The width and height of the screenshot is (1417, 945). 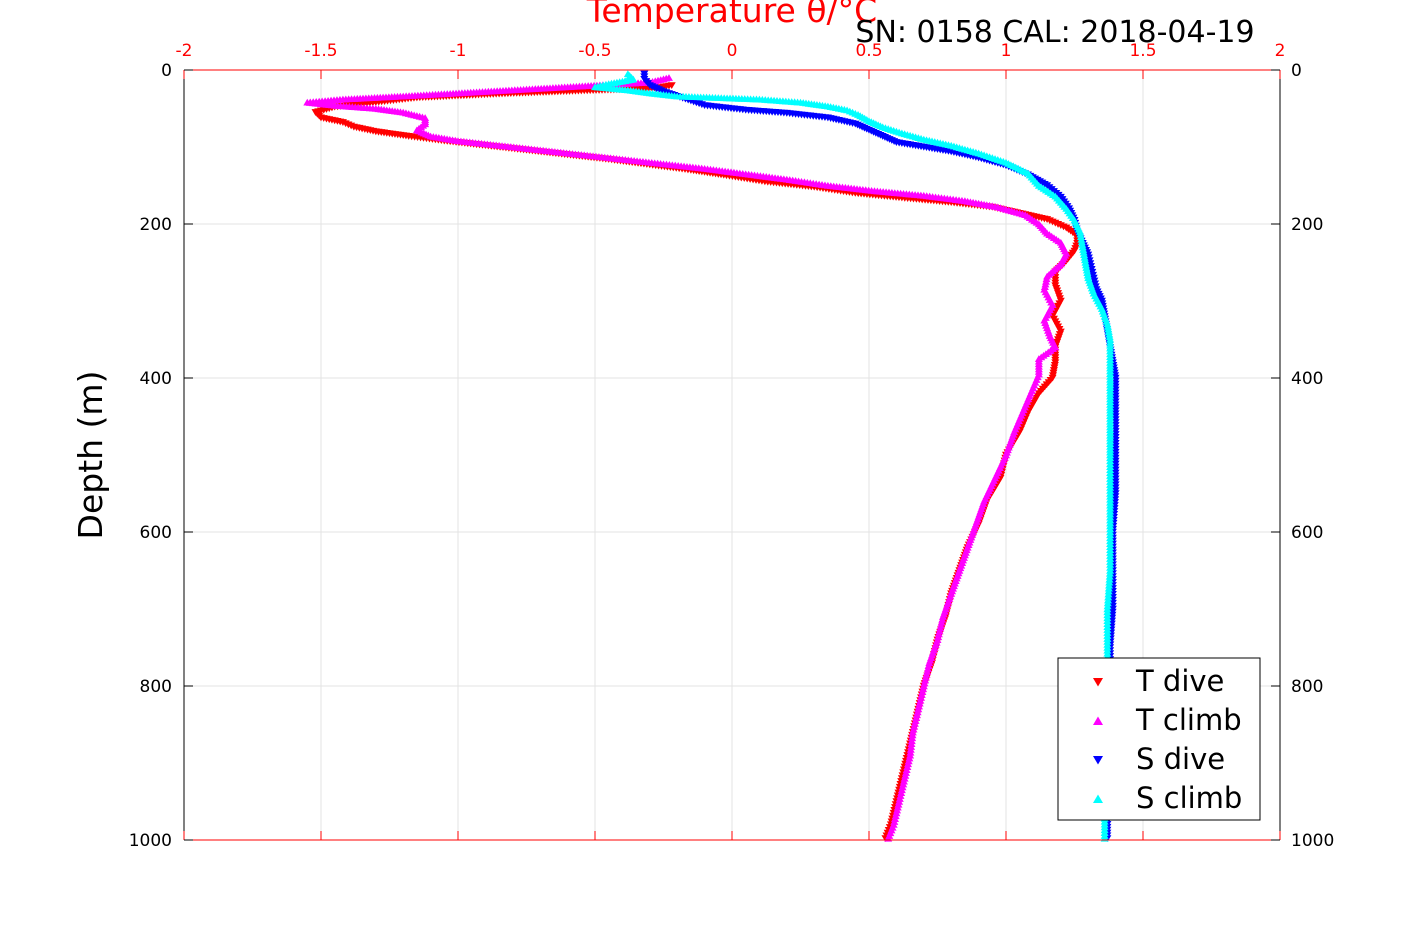 What do you see at coordinates (1054, 32) in the screenshot?
I see `chart-title: SN: 0158 CAL: 2018-04-19` at bounding box center [1054, 32].